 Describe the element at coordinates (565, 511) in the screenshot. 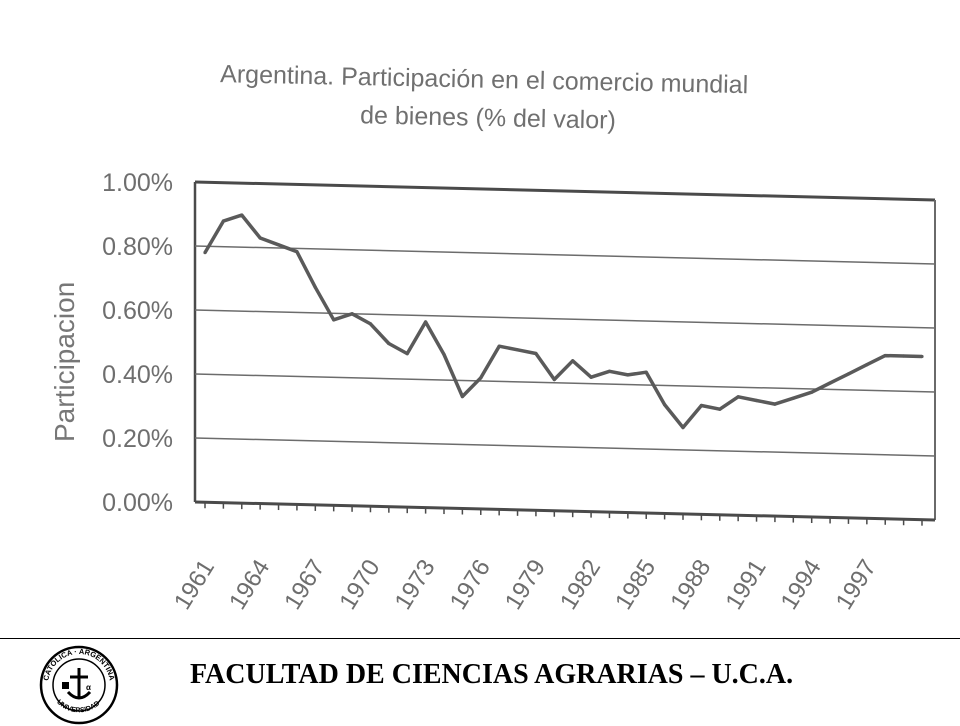

I see `x-axis-line` at that location.